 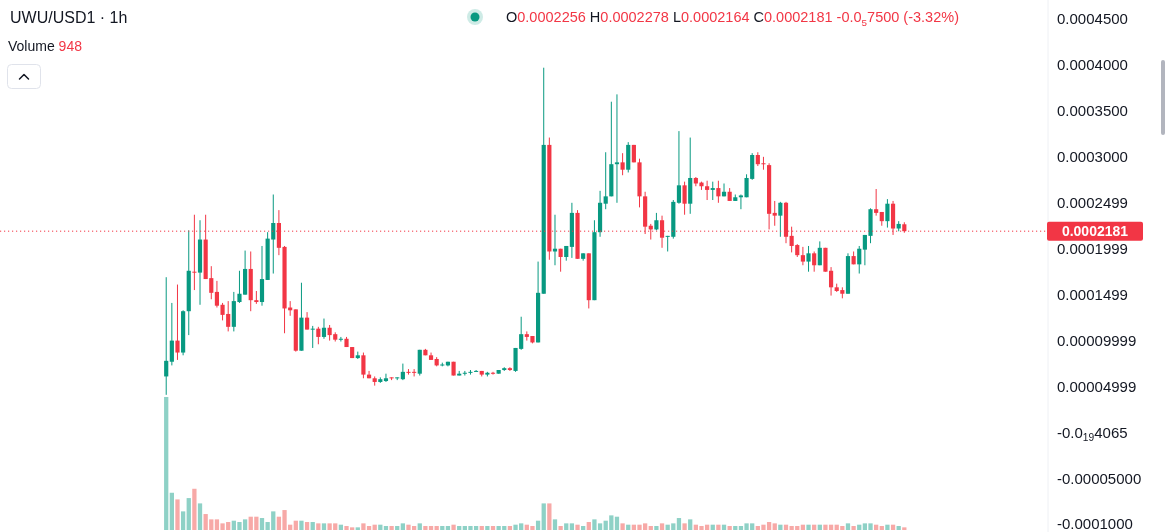 I want to click on y-tick-label: 0.0002499, so click(x=1092, y=202).